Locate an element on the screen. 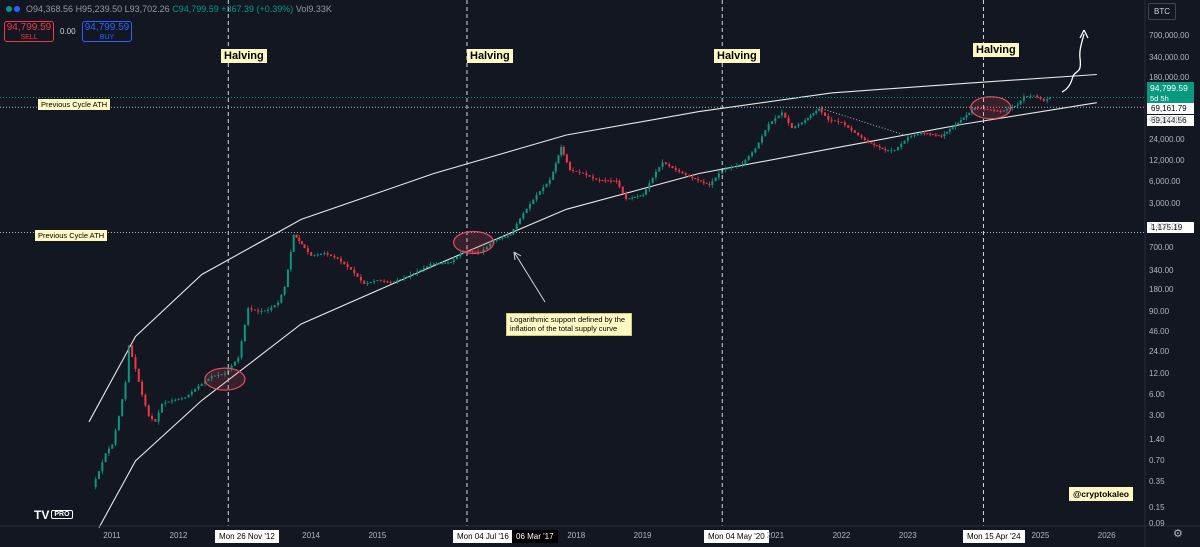 The width and height of the screenshot is (1200, 547). y-tick-label: 700.00 is located at coordinates (1161, 248).